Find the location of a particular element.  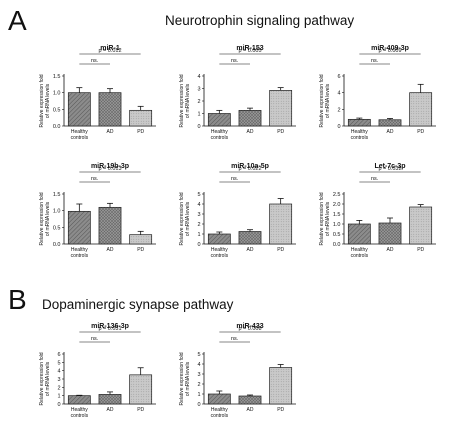

chart-title: miR-136-3p is located at coordinates (110, 326).